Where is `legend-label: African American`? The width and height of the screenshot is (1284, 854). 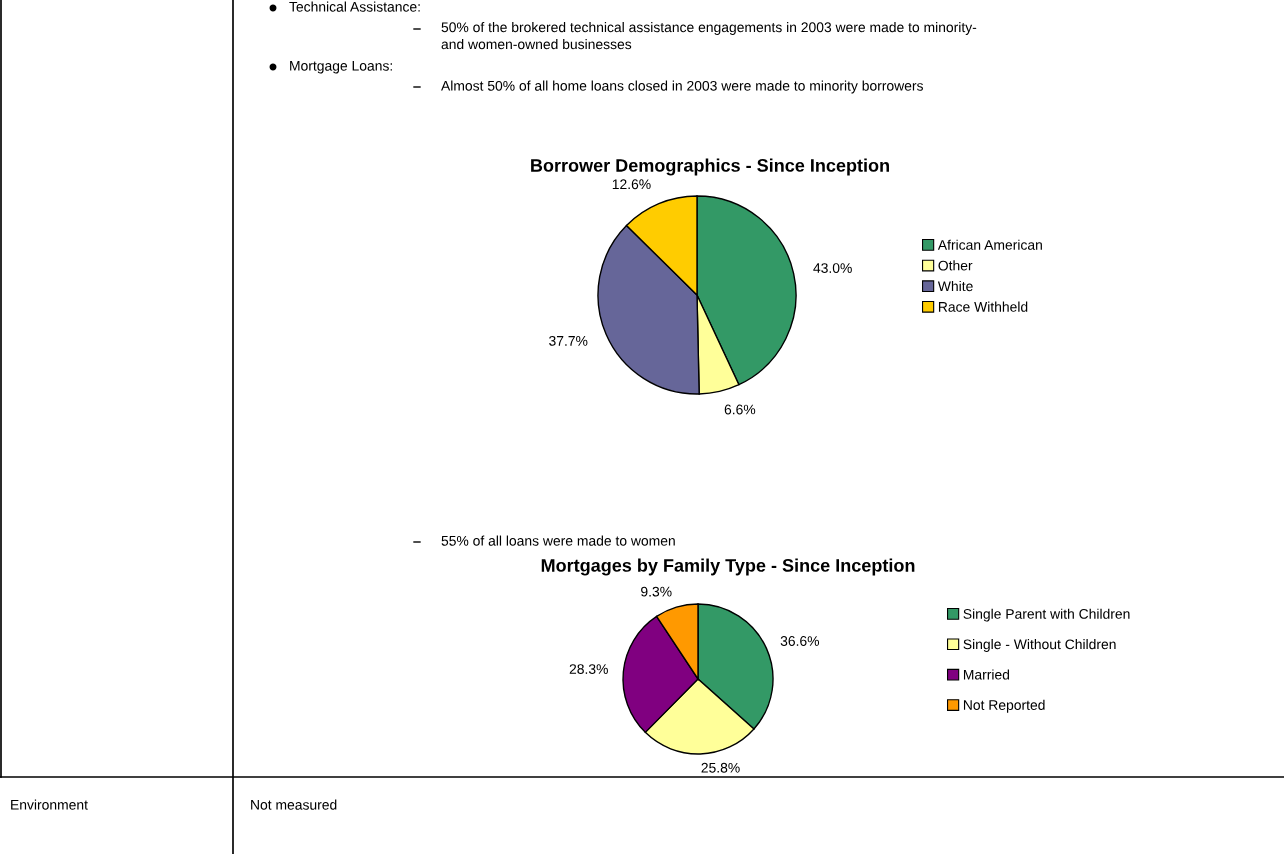 legend-label: African American is located at coordinates (989, 244).